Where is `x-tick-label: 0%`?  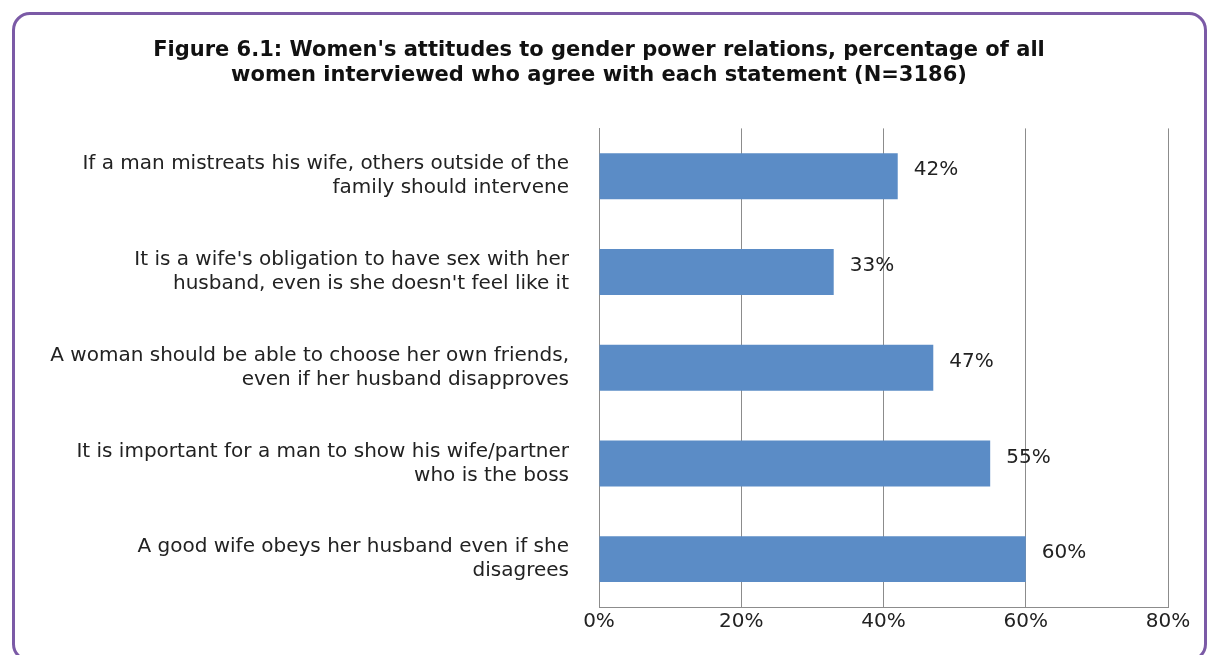
x-tick-label: 0% is located at coordinates (599, 620).